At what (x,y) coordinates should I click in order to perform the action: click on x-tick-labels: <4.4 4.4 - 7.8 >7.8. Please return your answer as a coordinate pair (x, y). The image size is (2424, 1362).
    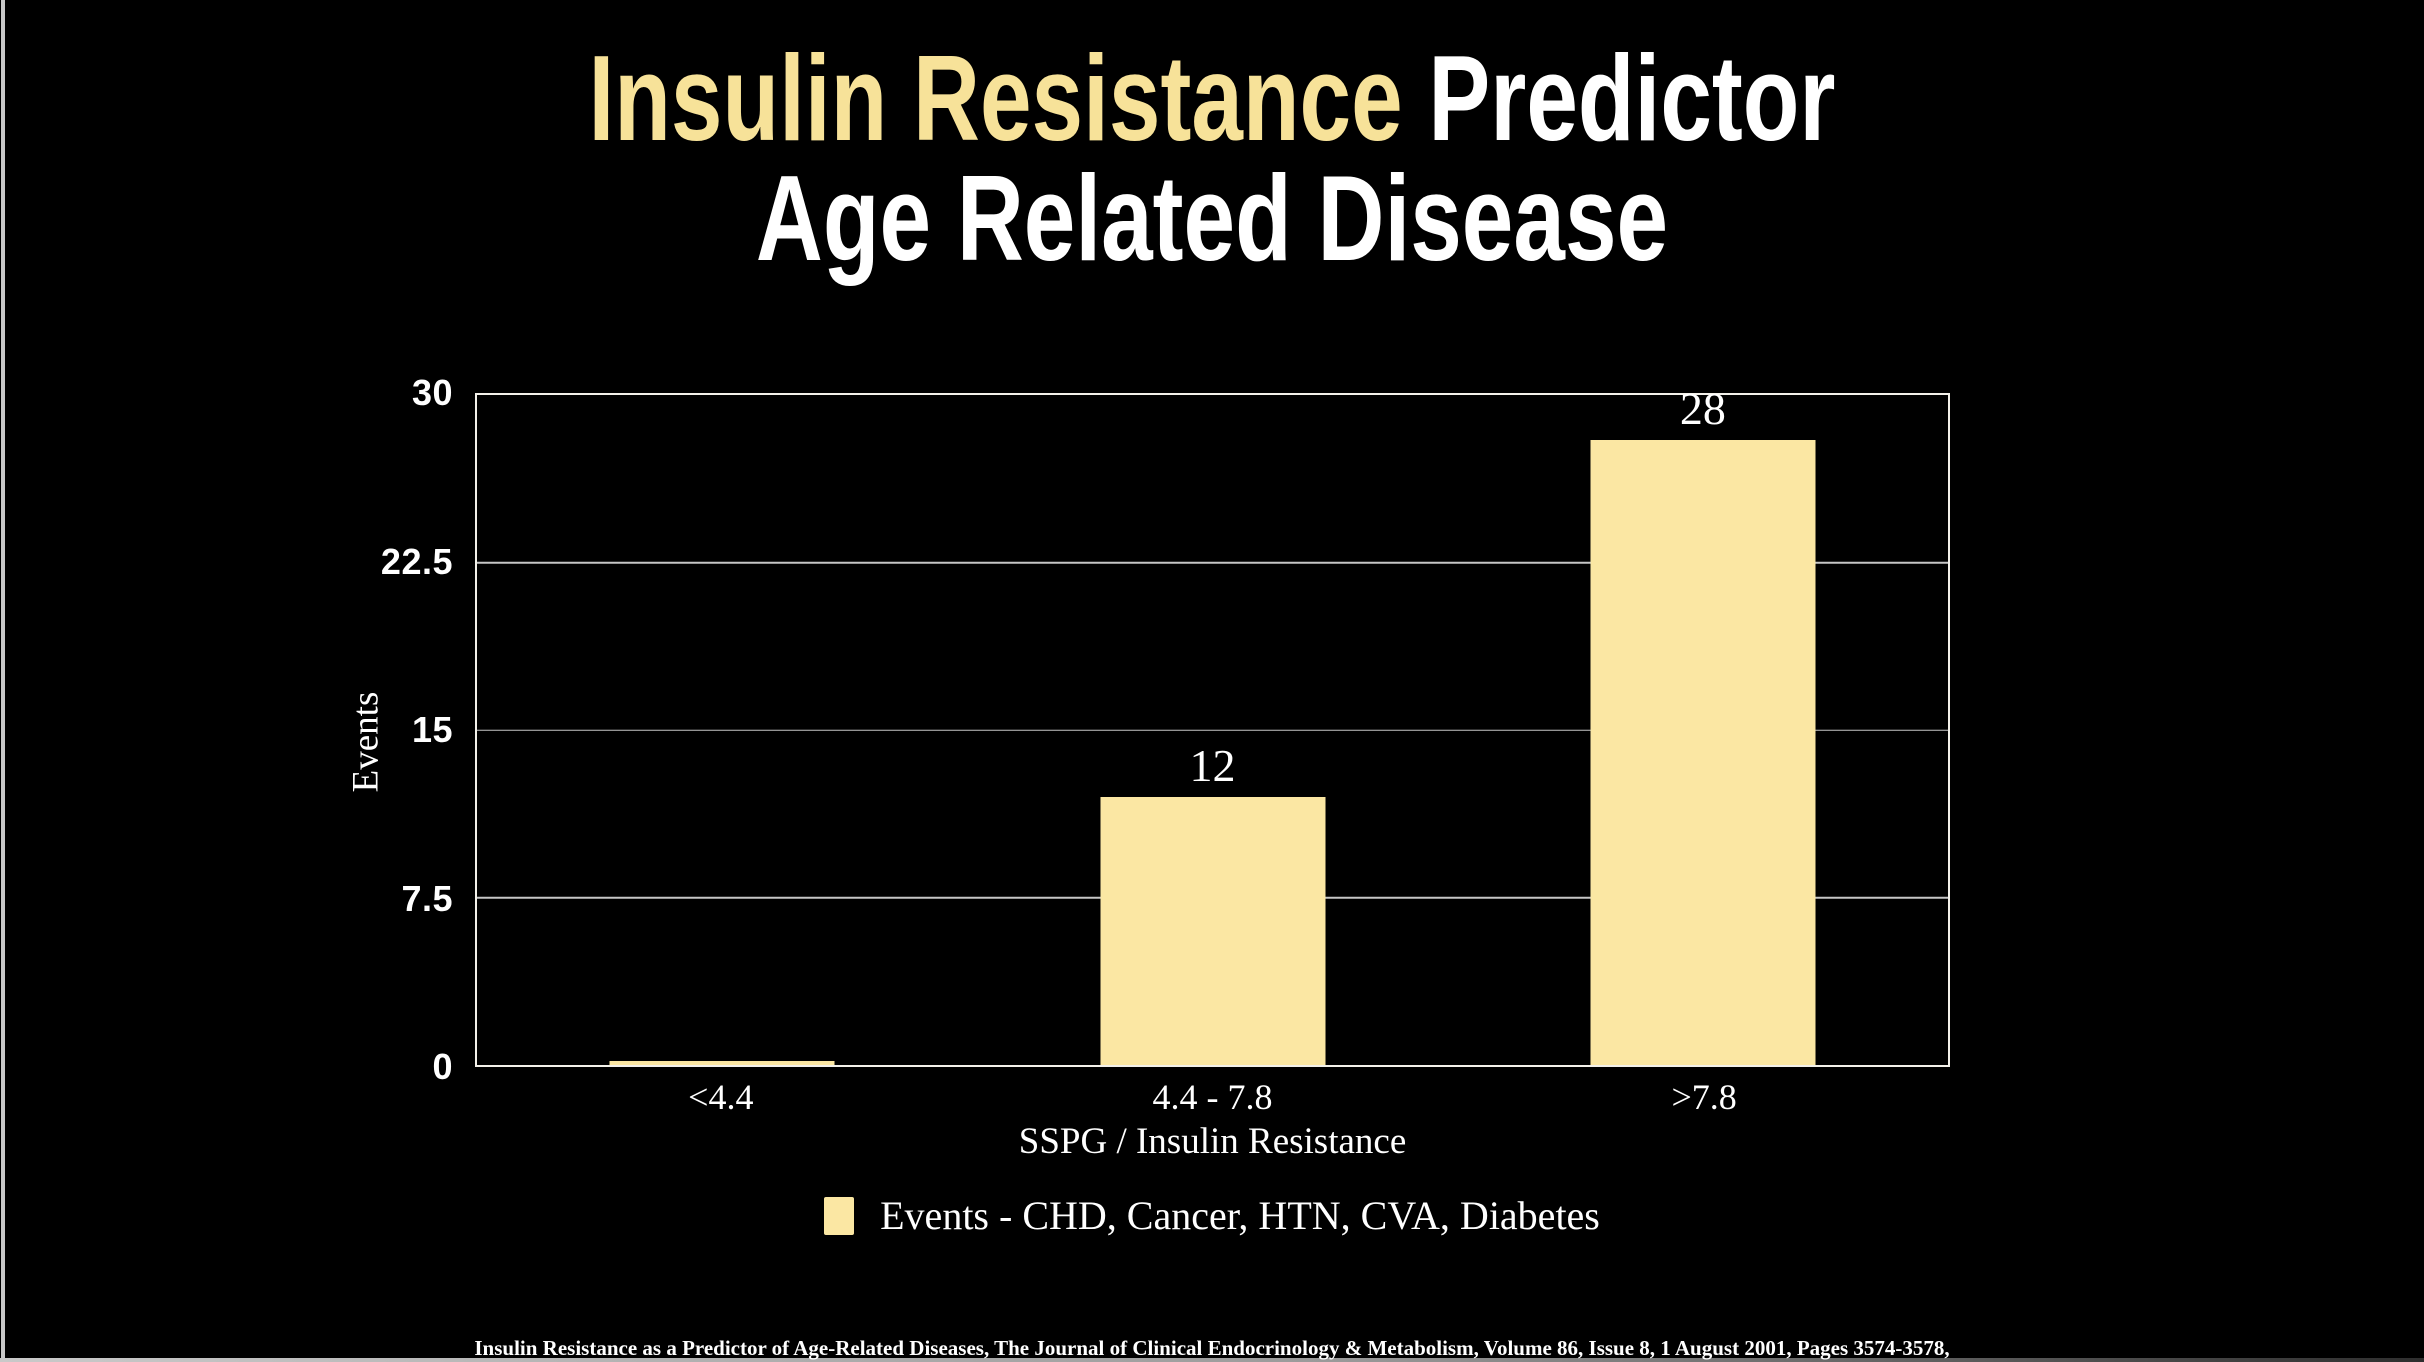
    Looking at the image, I should click on (1212, 1099).